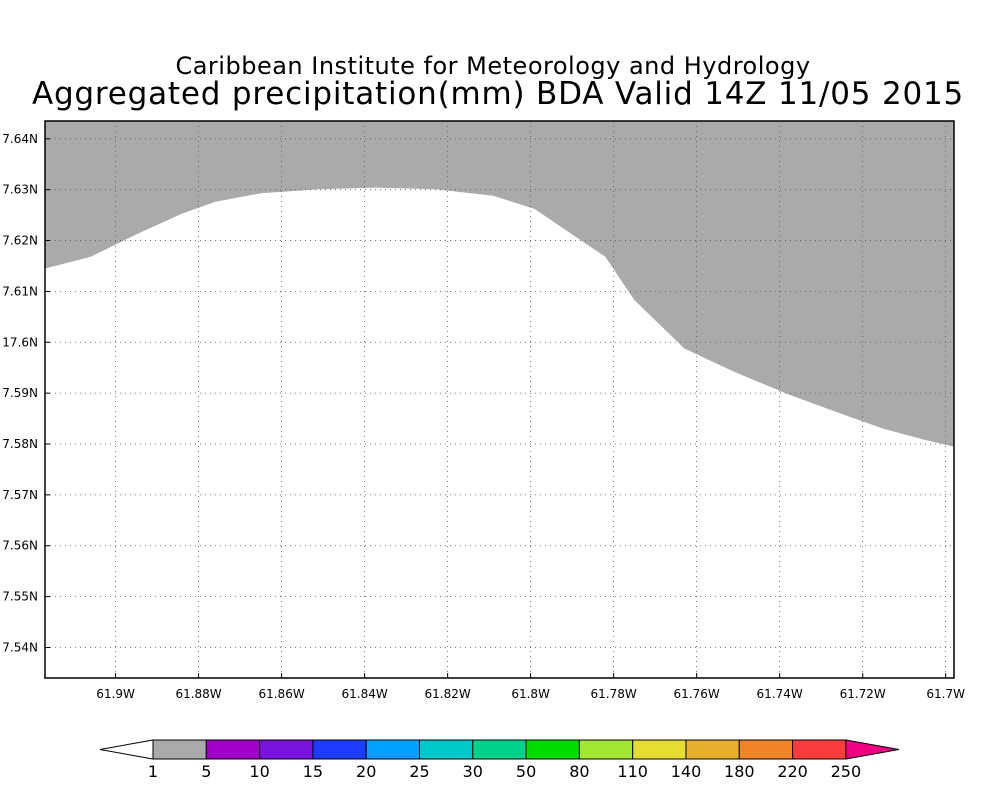  I want to click on lat-tick-label: 7.54N, so click(20, 647).